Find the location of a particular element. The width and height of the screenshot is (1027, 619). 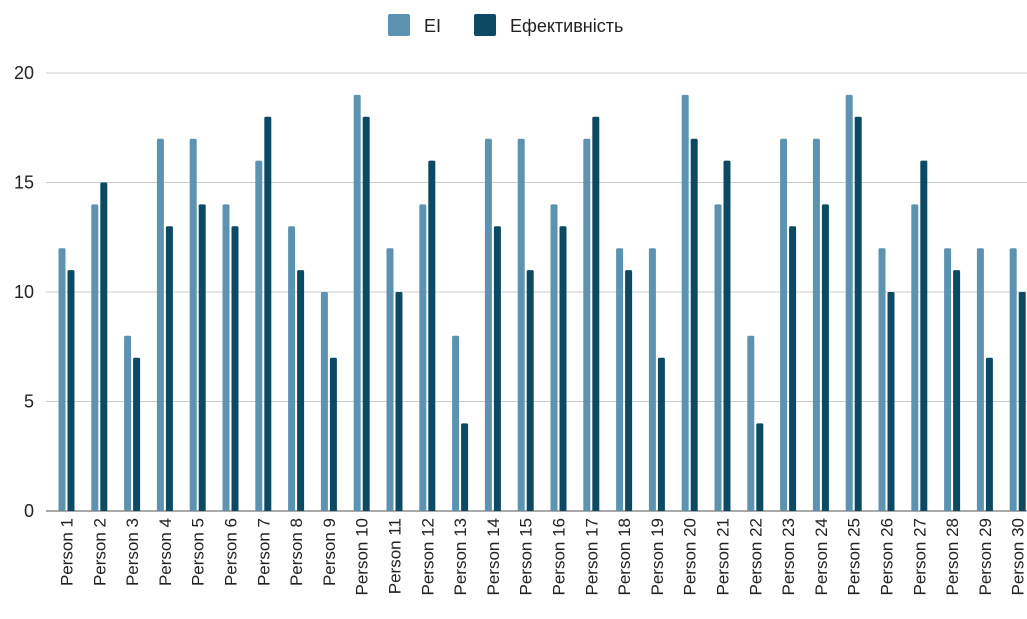

y-tick-label: 10 is located at coordinates (24, 292).